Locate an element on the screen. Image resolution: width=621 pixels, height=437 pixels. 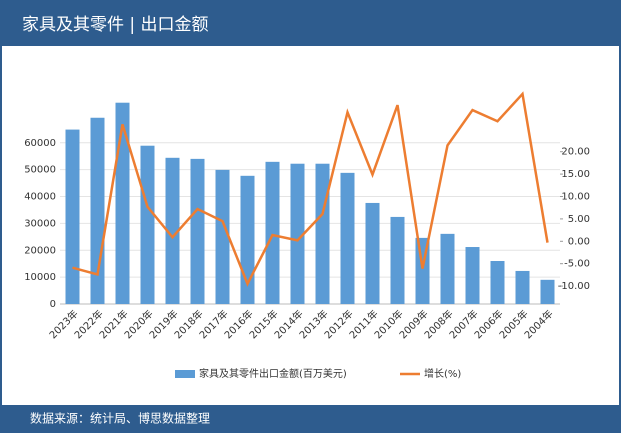
y-tick-label: 60000 is located at coordinates (40, 143).